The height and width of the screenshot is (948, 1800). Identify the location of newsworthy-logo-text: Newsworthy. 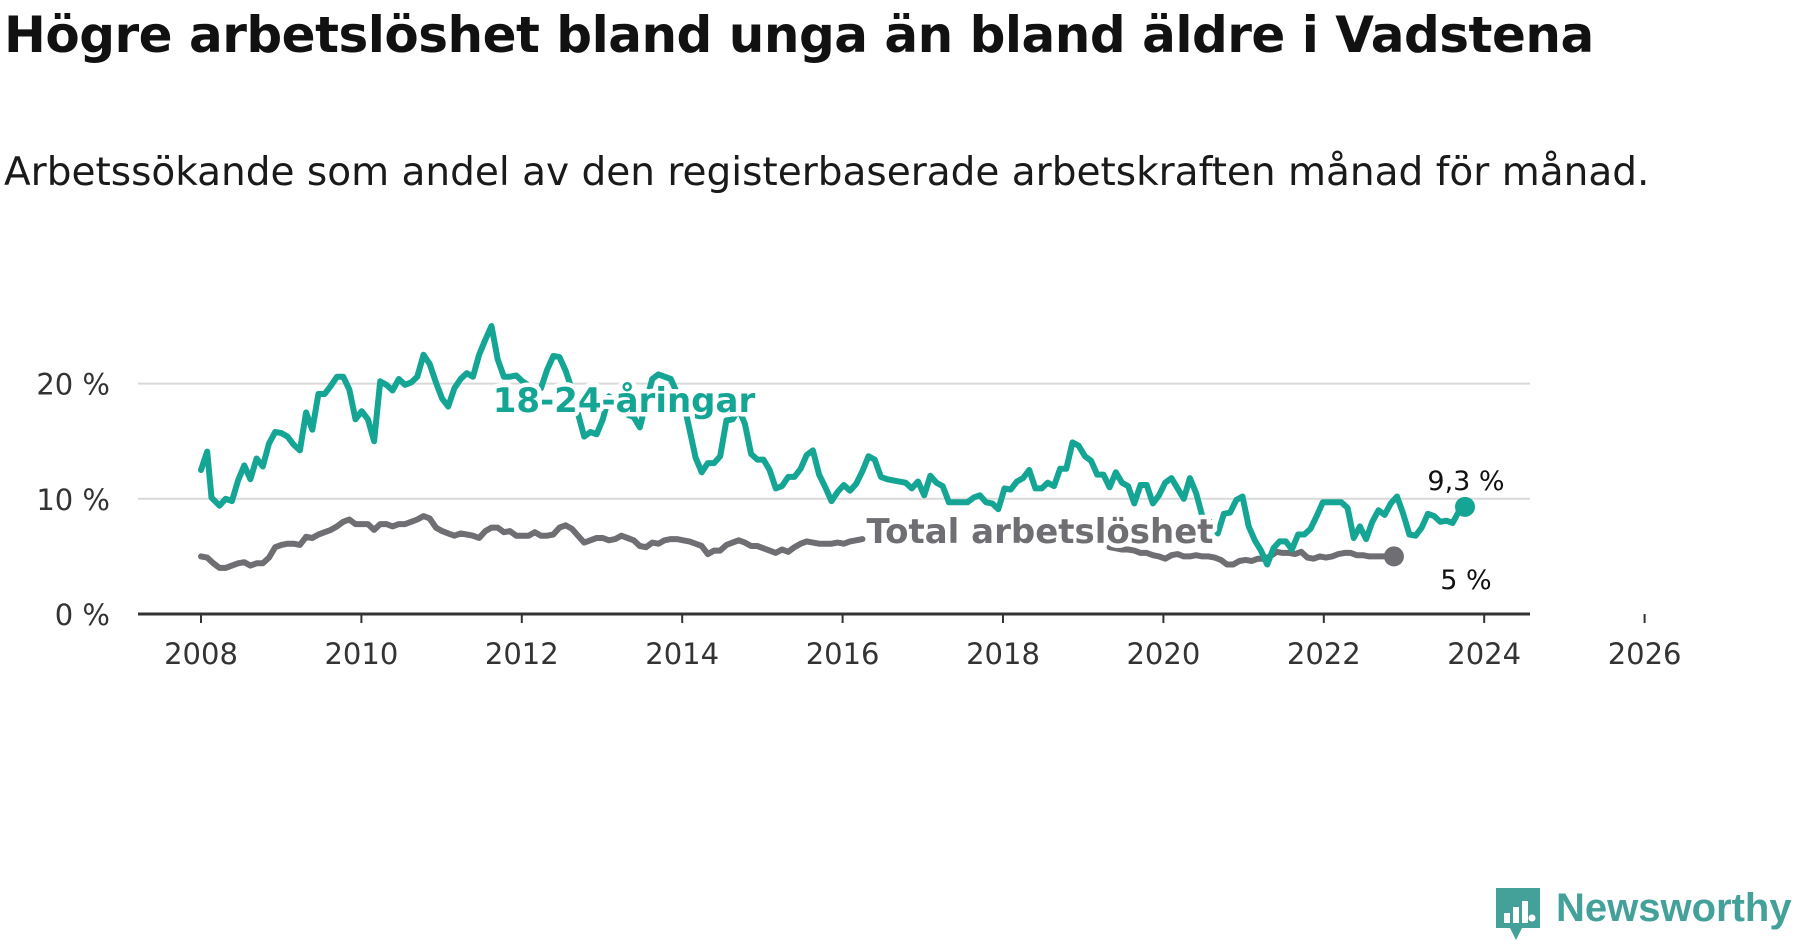
(1674, 908).